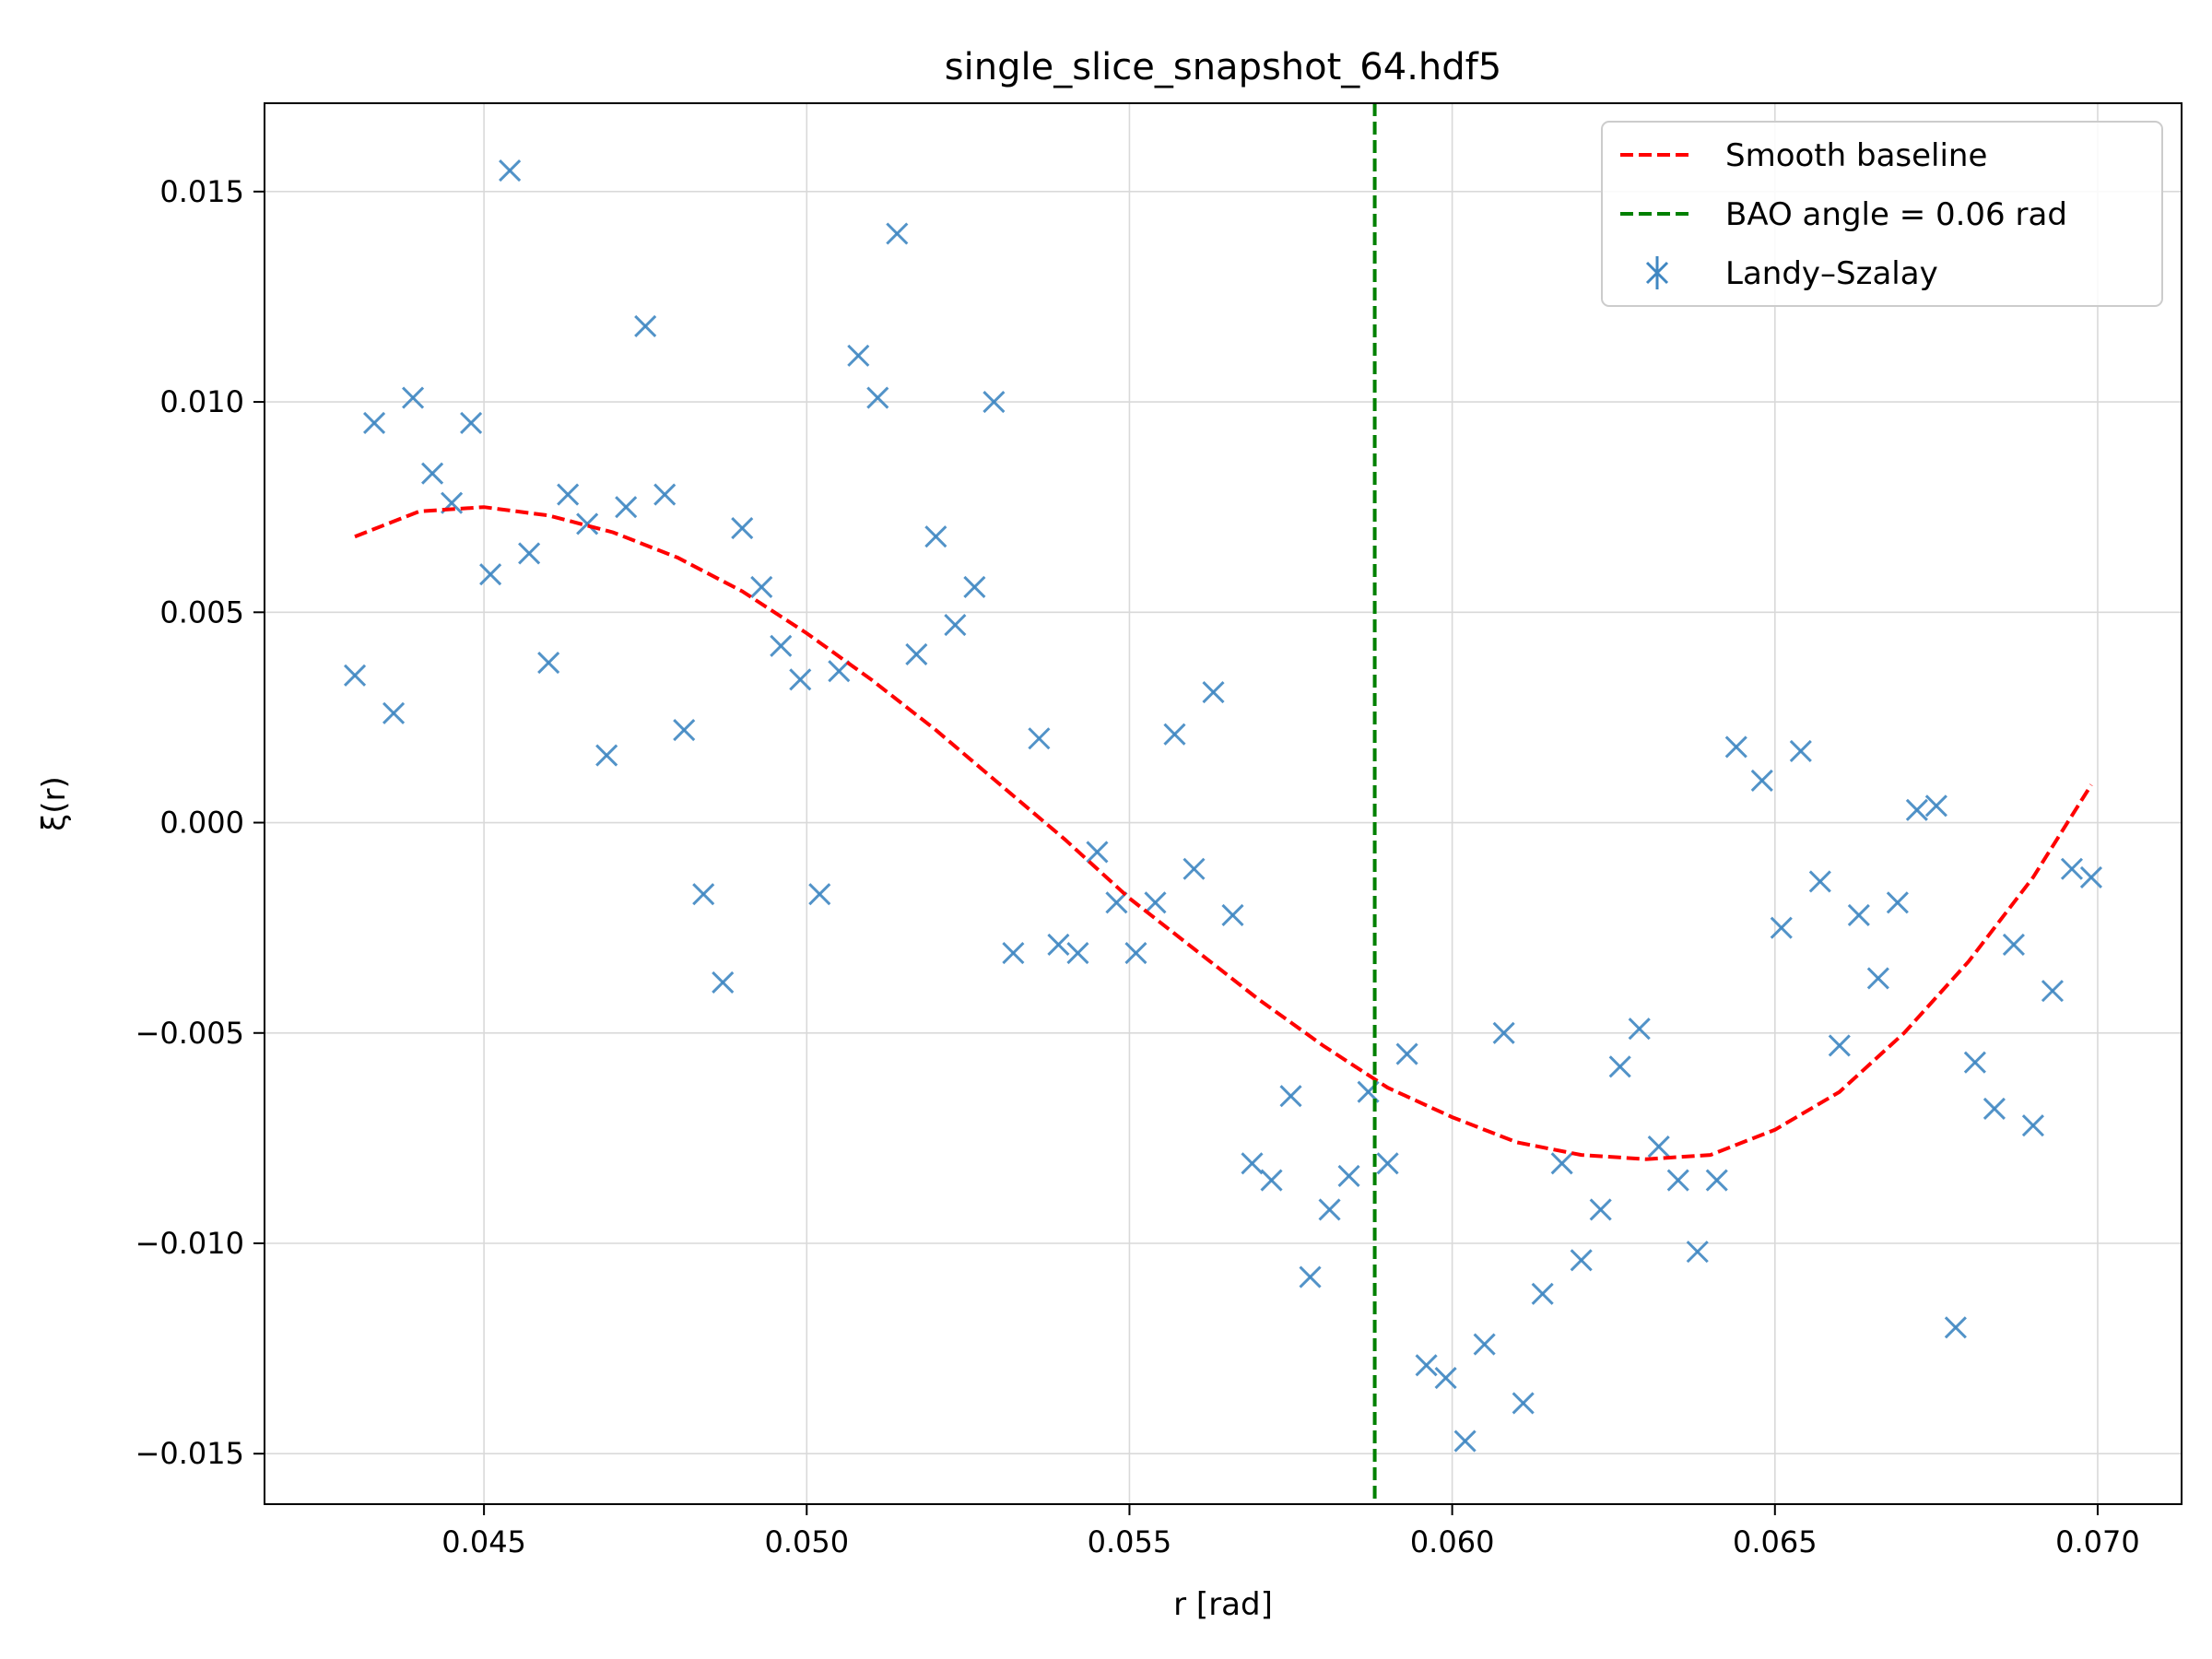 The height and width of the screenshot is (1659, 2212). What do you see at coordinates (189, 1243) in the screenshot?
I see `y-tick-label-5: −0.010` at bounding box center [189, 1243].